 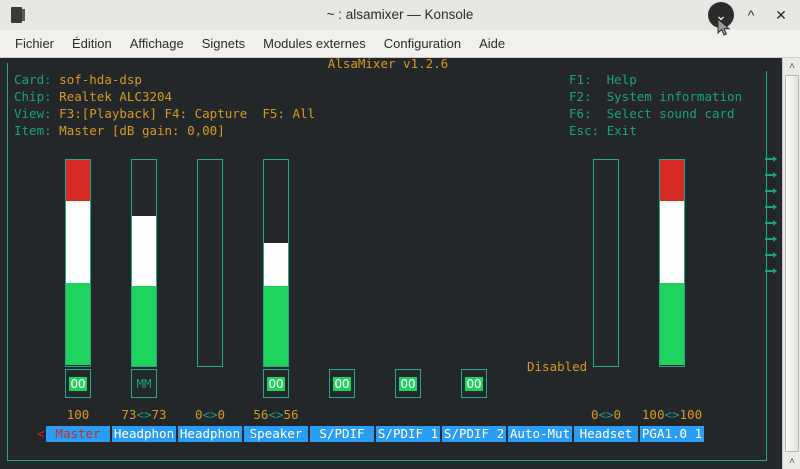 What do you see at coordinates (210, 434) in the screenshot?
I see `channel-label-headphone-2: Headphon` at bounding box center [210, 434].